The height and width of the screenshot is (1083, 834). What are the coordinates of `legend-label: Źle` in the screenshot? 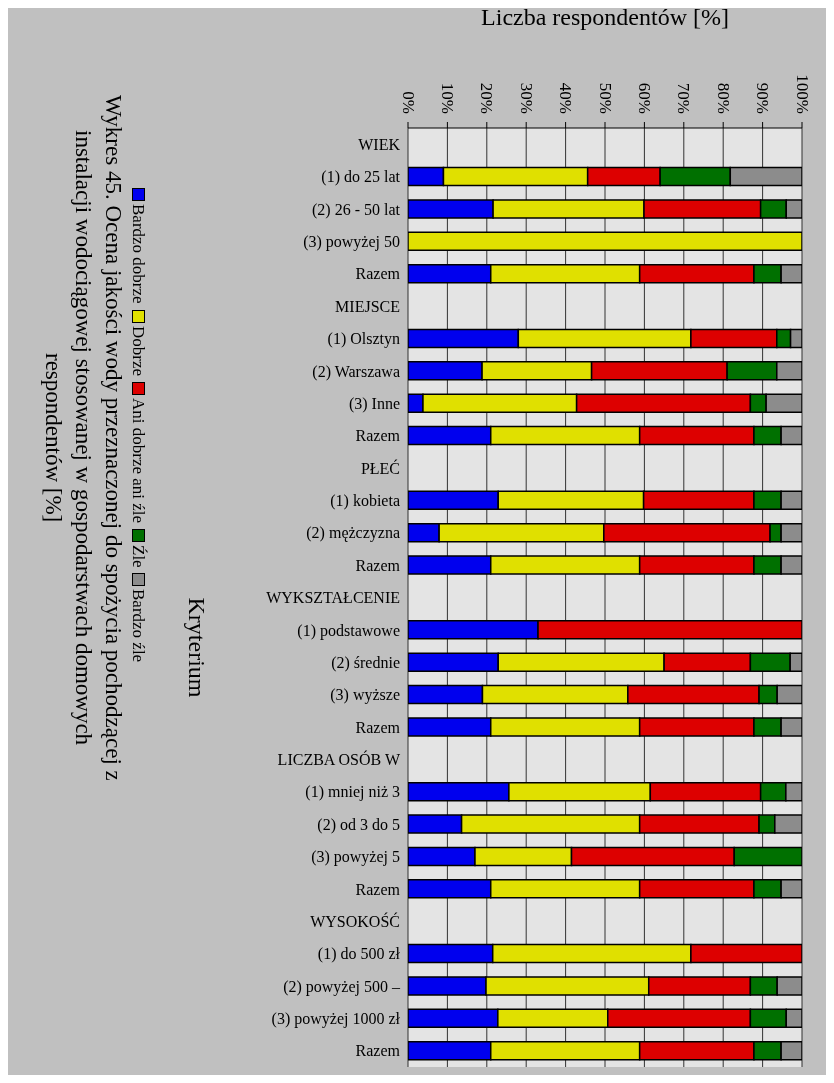 It's located at (138, 556).